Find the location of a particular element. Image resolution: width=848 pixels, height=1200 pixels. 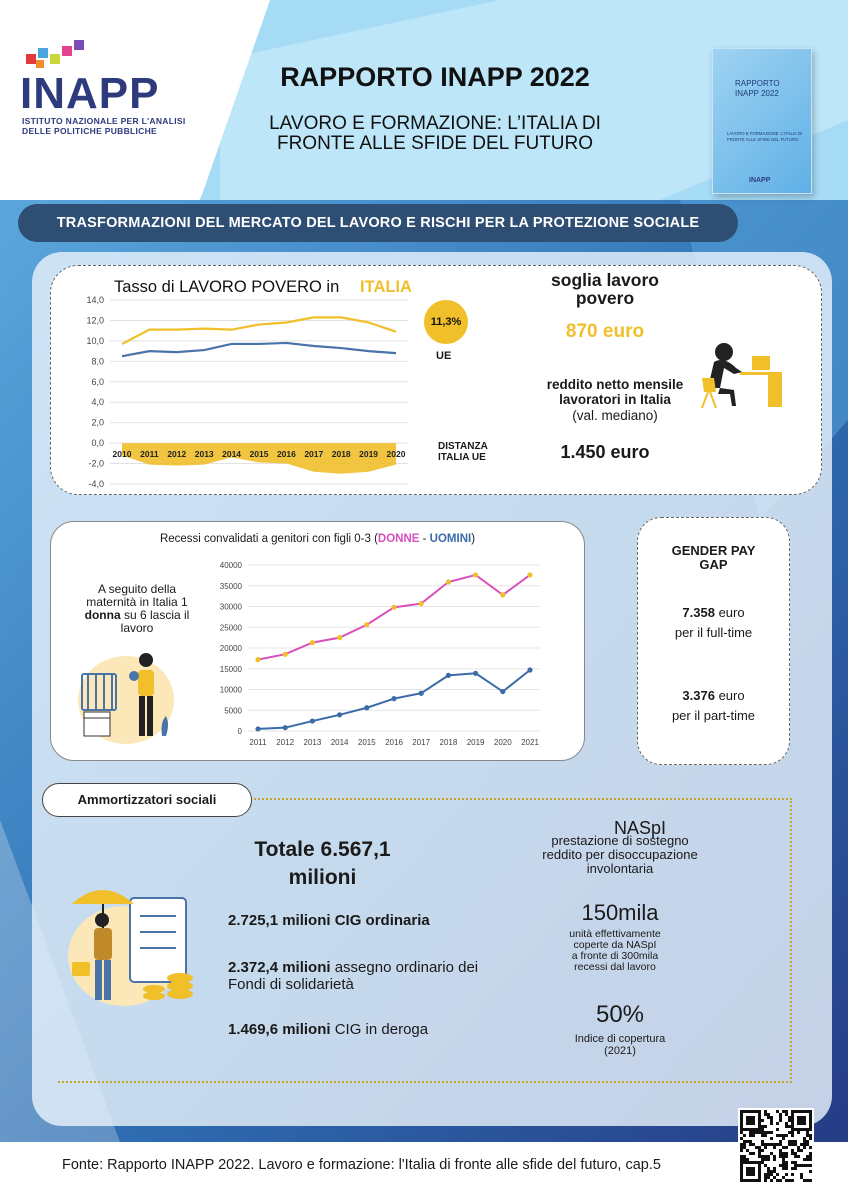

maternity-line-1: A seguito della is located at coordinates (137, 589).